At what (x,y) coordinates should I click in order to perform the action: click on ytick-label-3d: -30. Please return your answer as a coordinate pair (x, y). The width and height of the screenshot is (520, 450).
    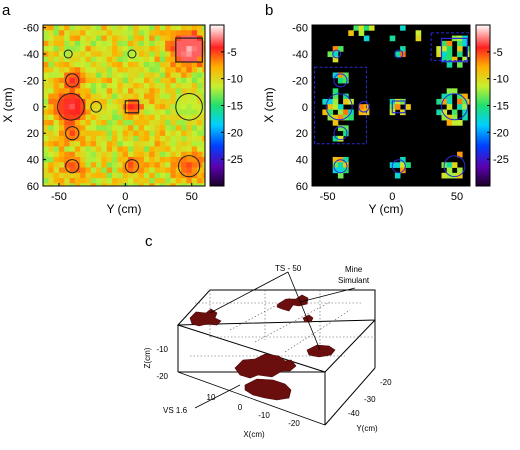
    Looking at the image, I should click on (370, 399).